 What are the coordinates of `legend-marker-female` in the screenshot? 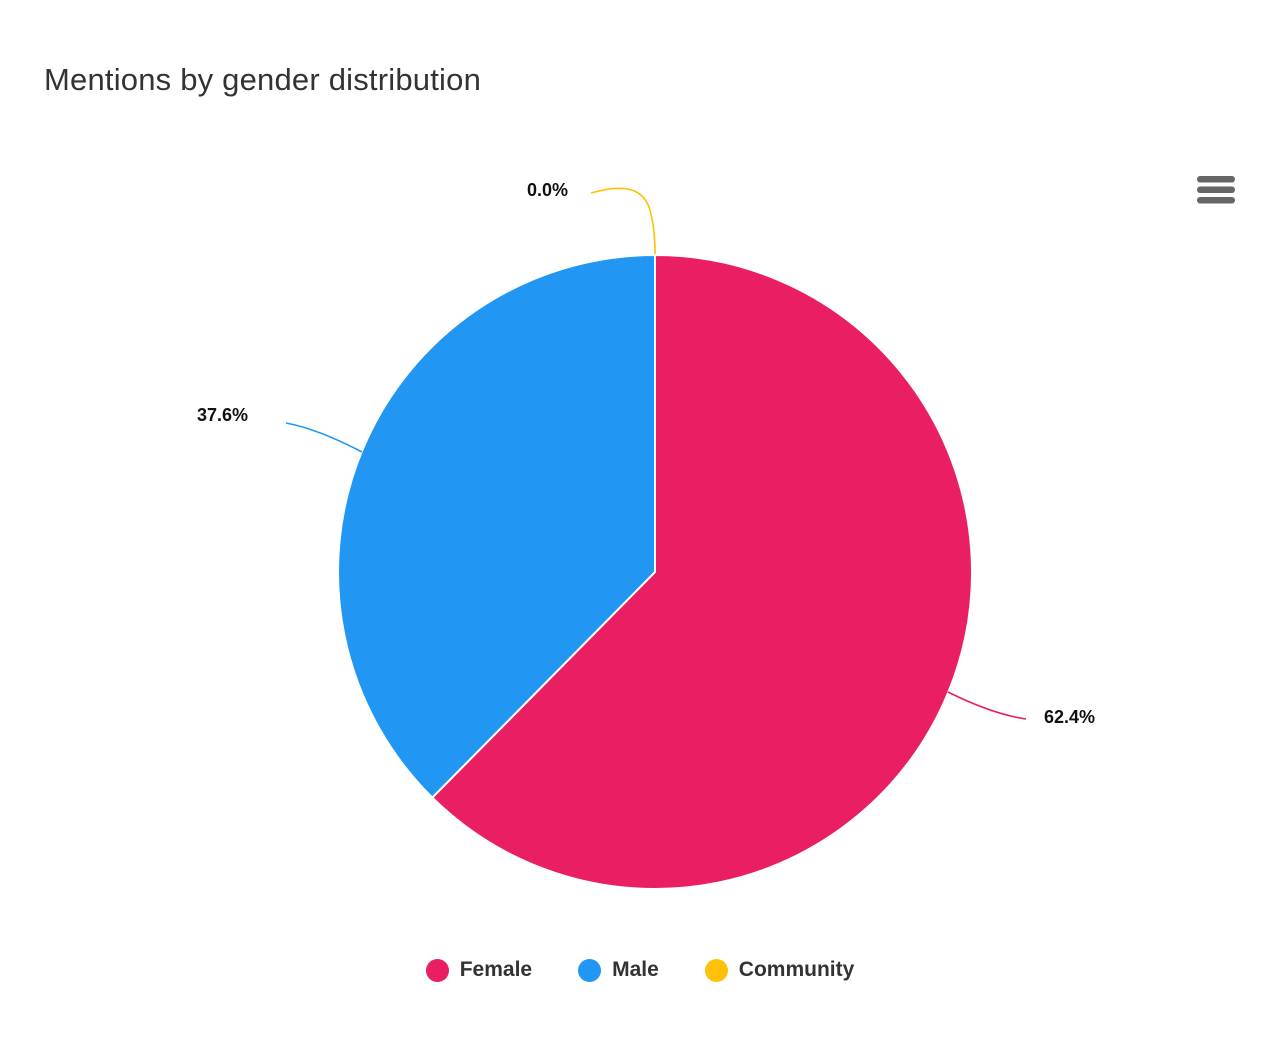 It's located at (437, 970).